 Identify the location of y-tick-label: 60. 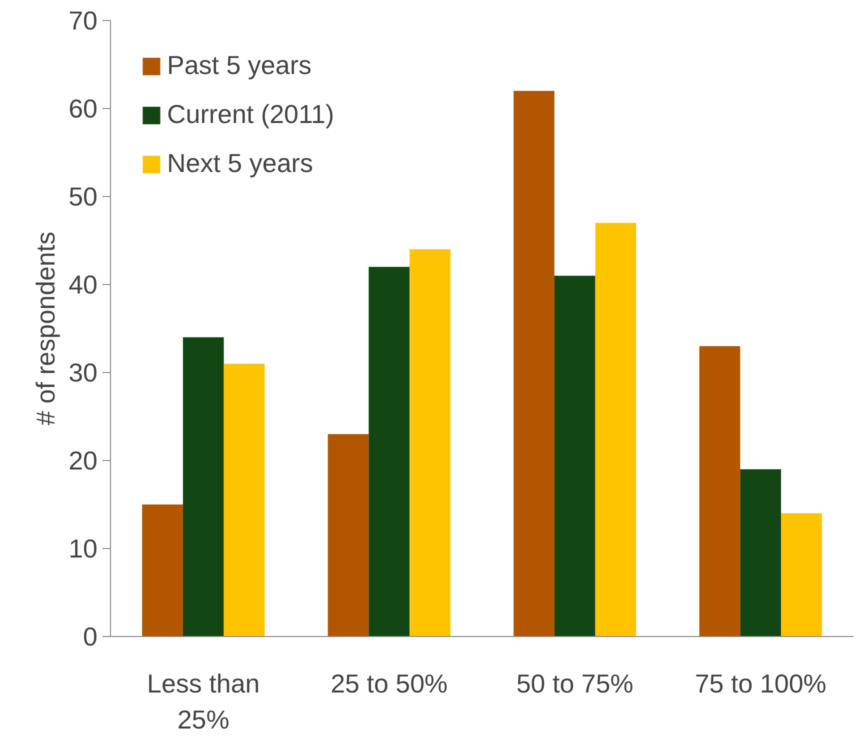
(83, 109).